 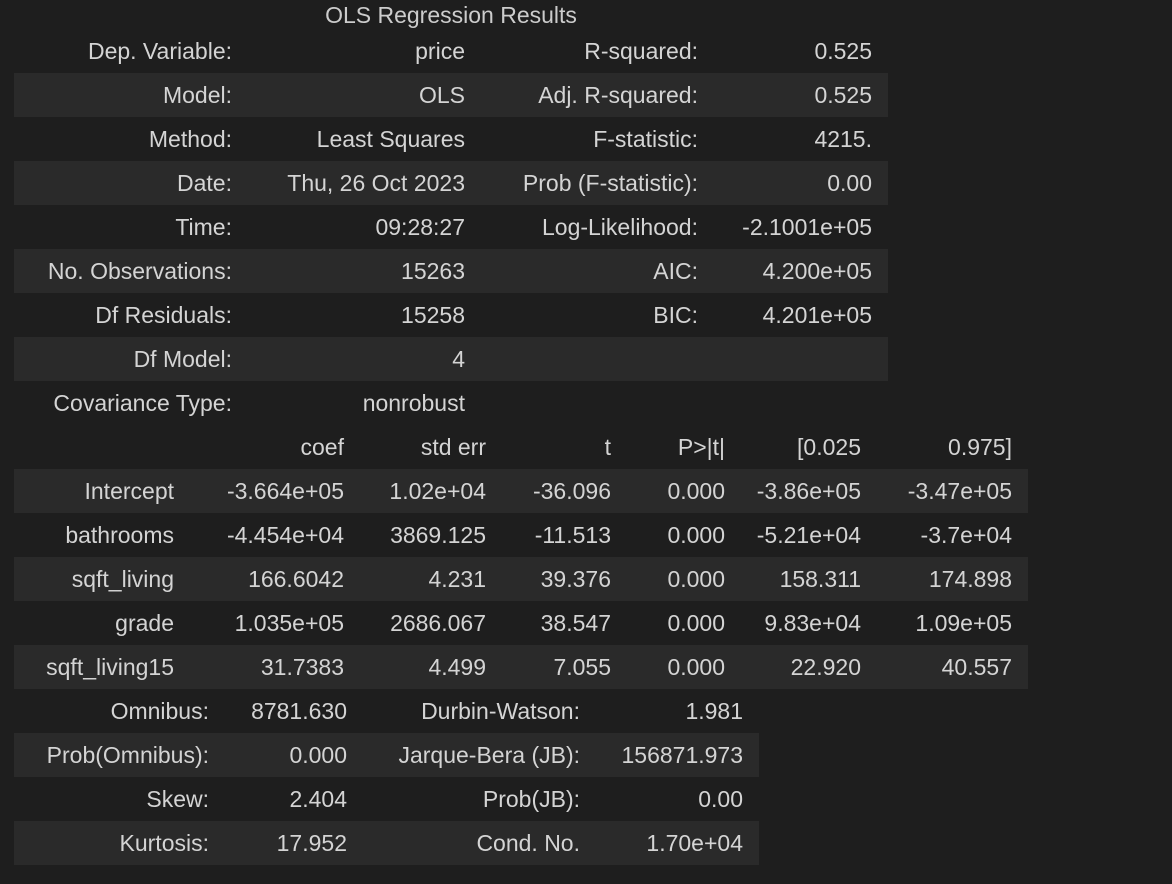 What do you see at coordinates (489, 754) in the screenshot?
I see `diagnostics-label: Jarque-Bera (JB):` at bounding box center [489, 754].